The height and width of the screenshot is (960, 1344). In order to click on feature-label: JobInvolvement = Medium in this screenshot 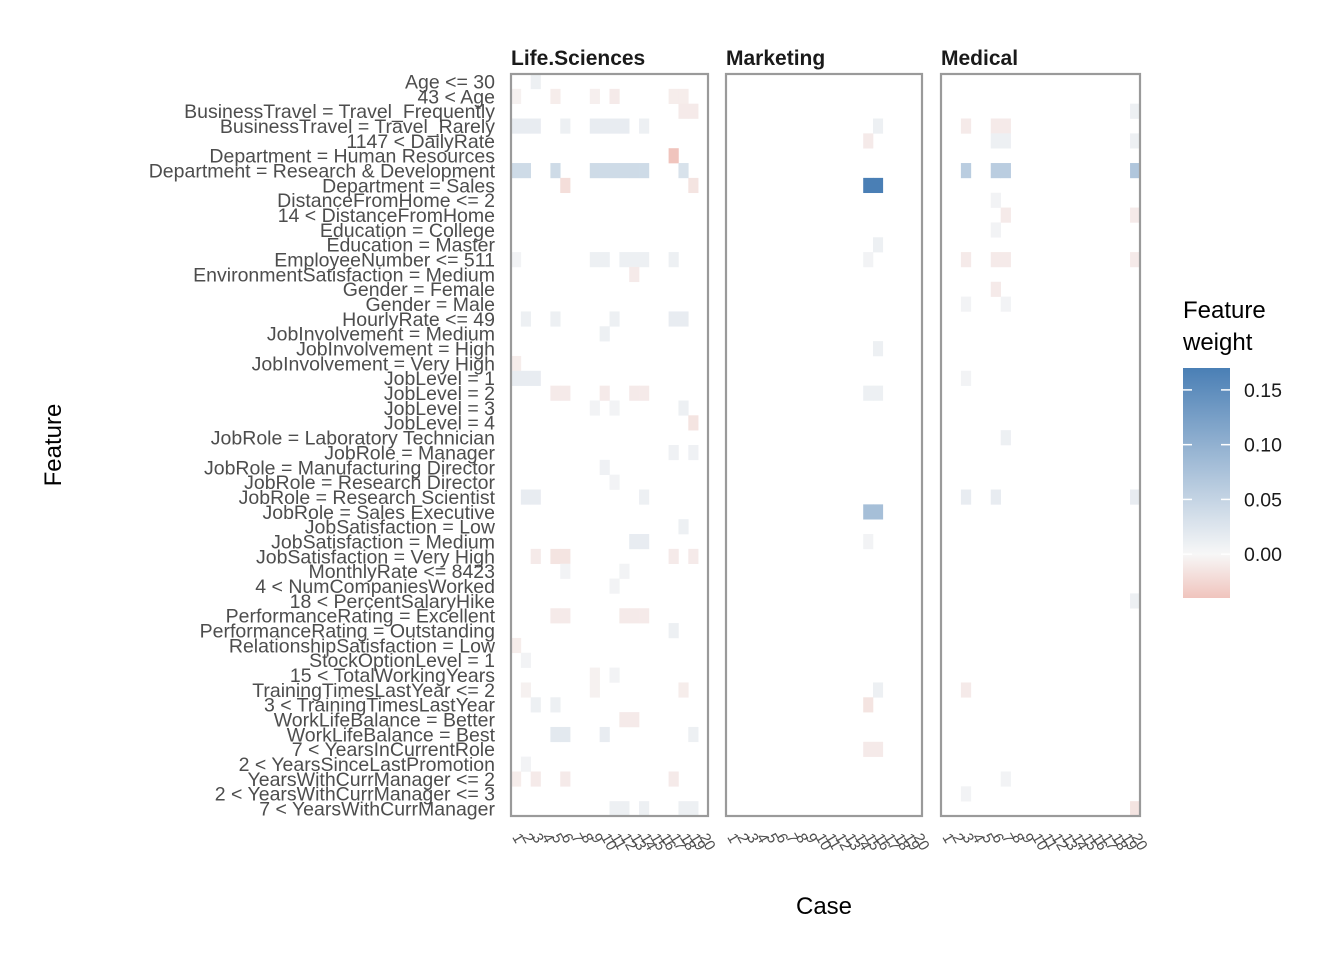, I will do `click(381, 335)`.